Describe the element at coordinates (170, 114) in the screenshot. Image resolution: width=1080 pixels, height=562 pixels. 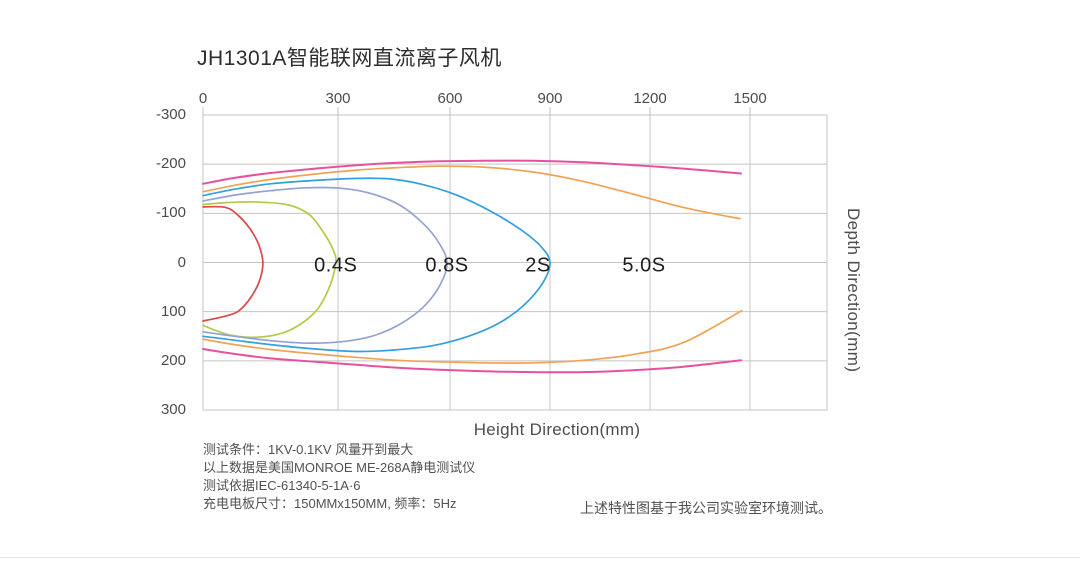
I see `y-tick-label-neg300: -300` at that location.